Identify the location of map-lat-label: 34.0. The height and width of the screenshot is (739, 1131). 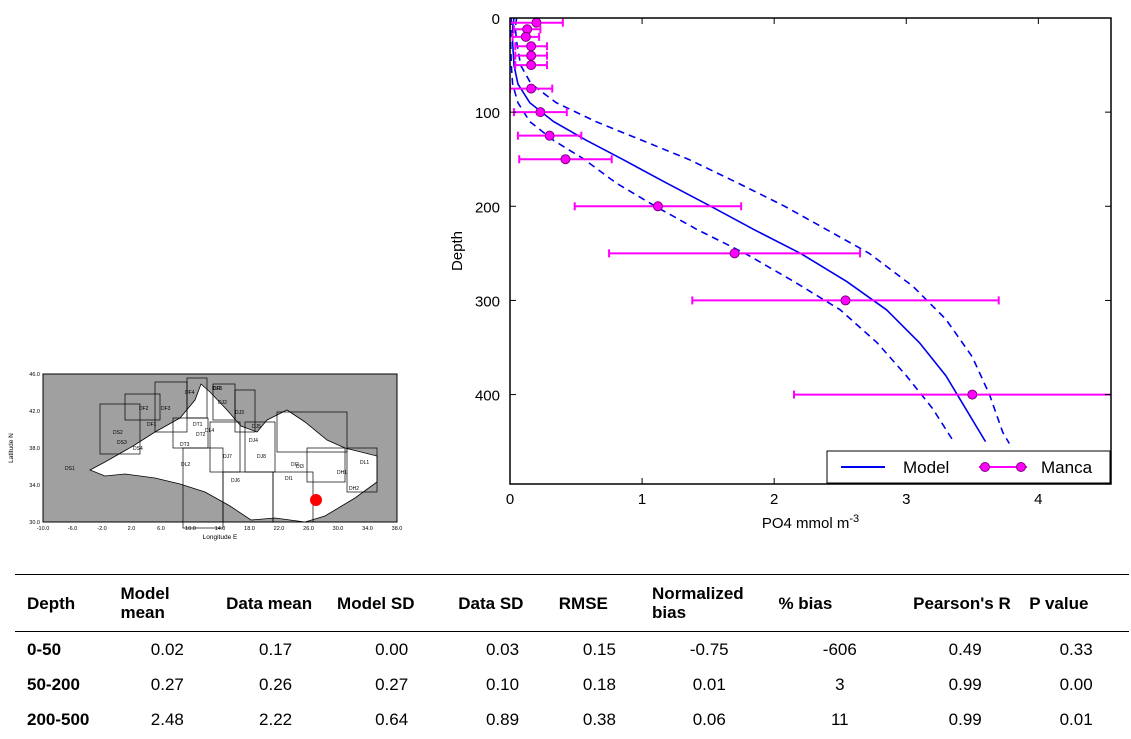
(34, 486).